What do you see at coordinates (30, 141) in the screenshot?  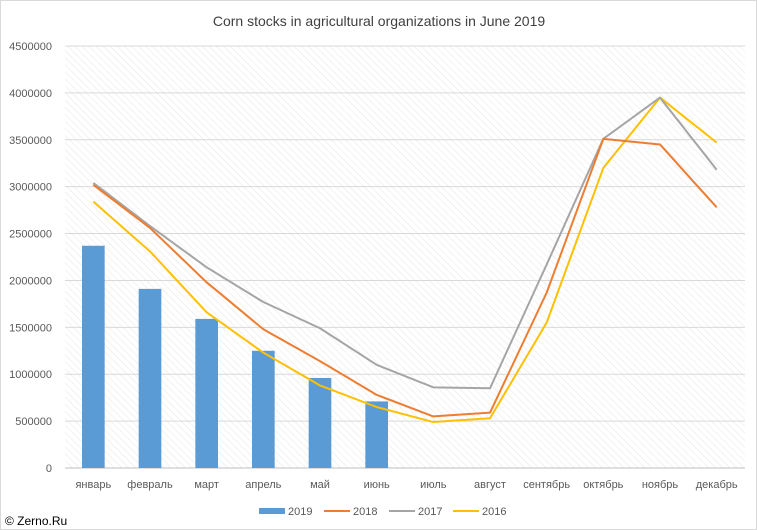 I see `y-tick-label: 3500000` at bounding box center [30, 141].